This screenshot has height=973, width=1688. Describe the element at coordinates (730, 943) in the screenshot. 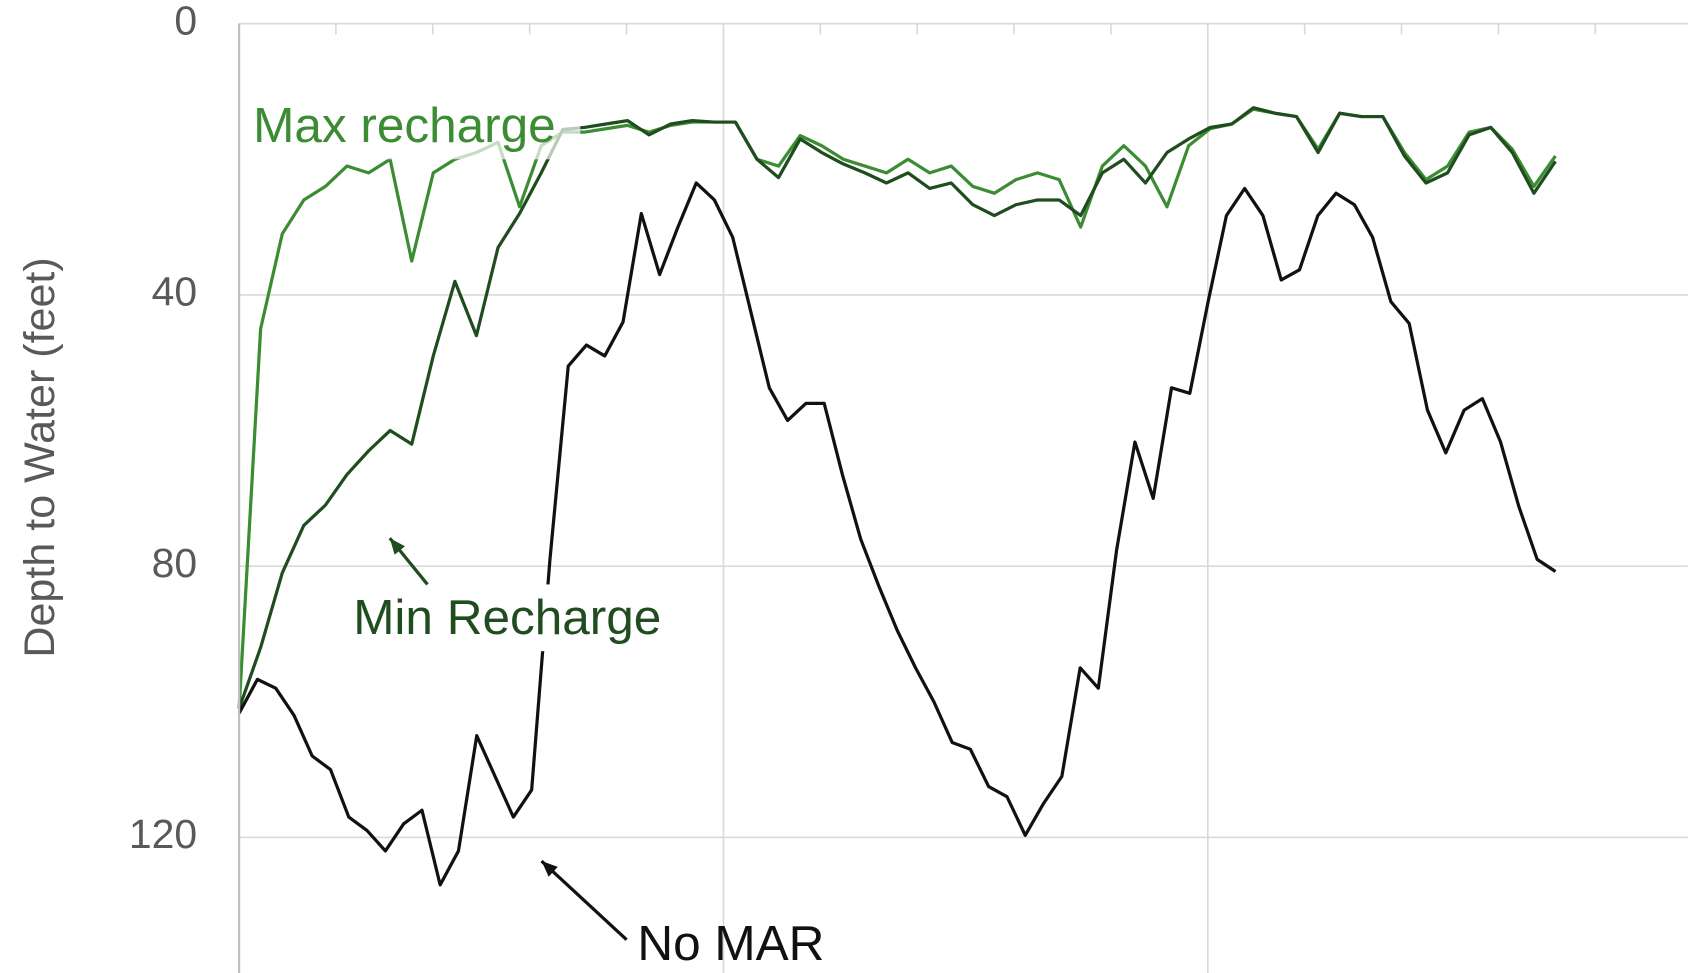

I see `series-label: No MAR` at that location.